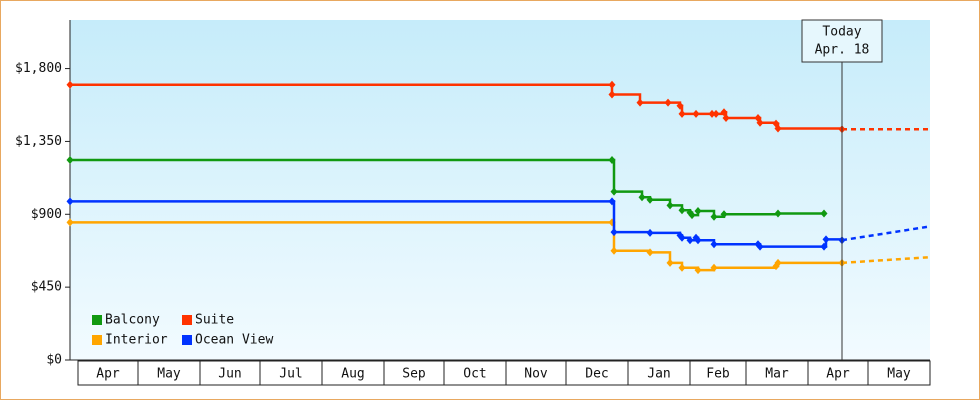 Image resolution: width=980 pixels, height=400 pixels. What do you see at coordinates (38, 68) in the screenshot?
I see `y-tick-label: $1,800` at bounding box center [38, 68].